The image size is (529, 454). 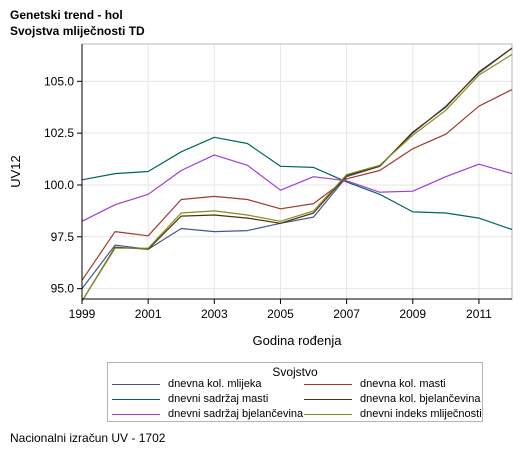 What do you see at coordinates (88, 438) in the screenshot?
I see `footnote: Nacionalni izračun UV - 1702` at bounding box center [88, 438].